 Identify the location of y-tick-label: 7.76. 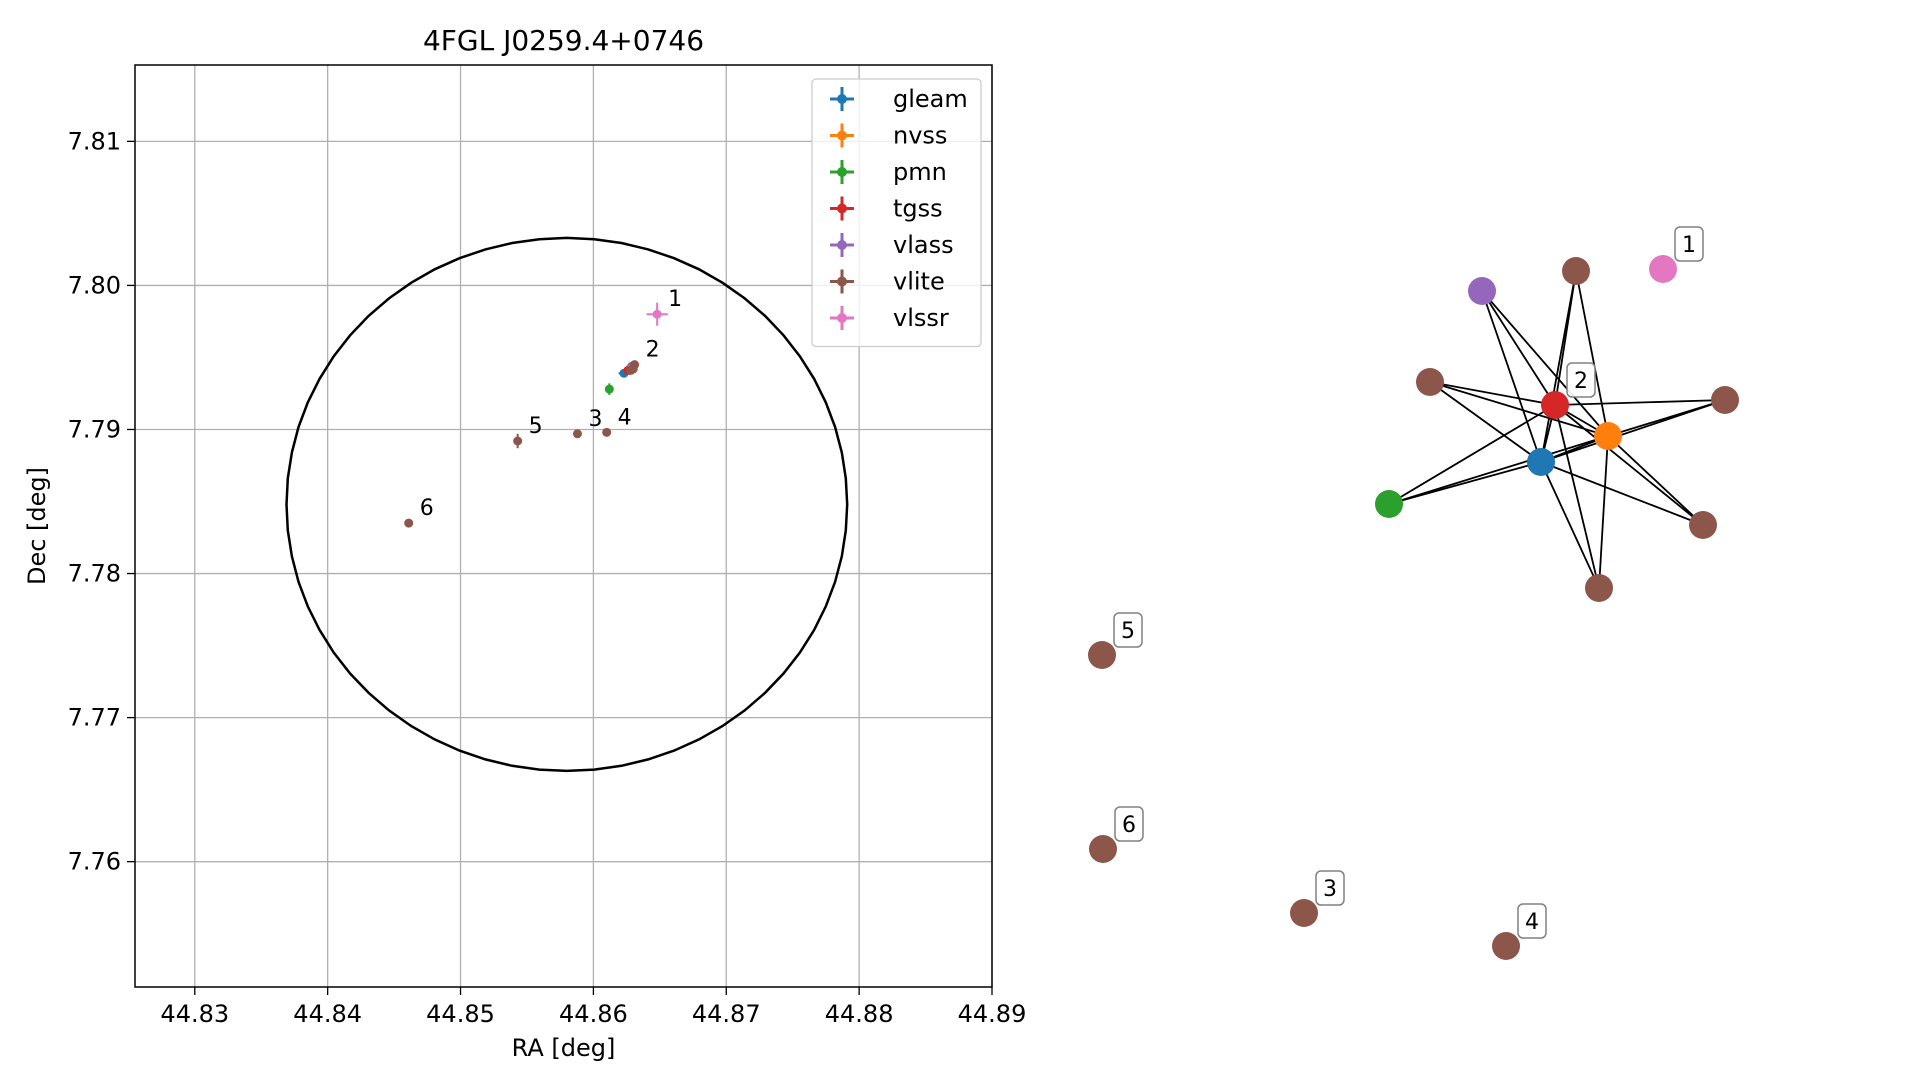
(94, 862).